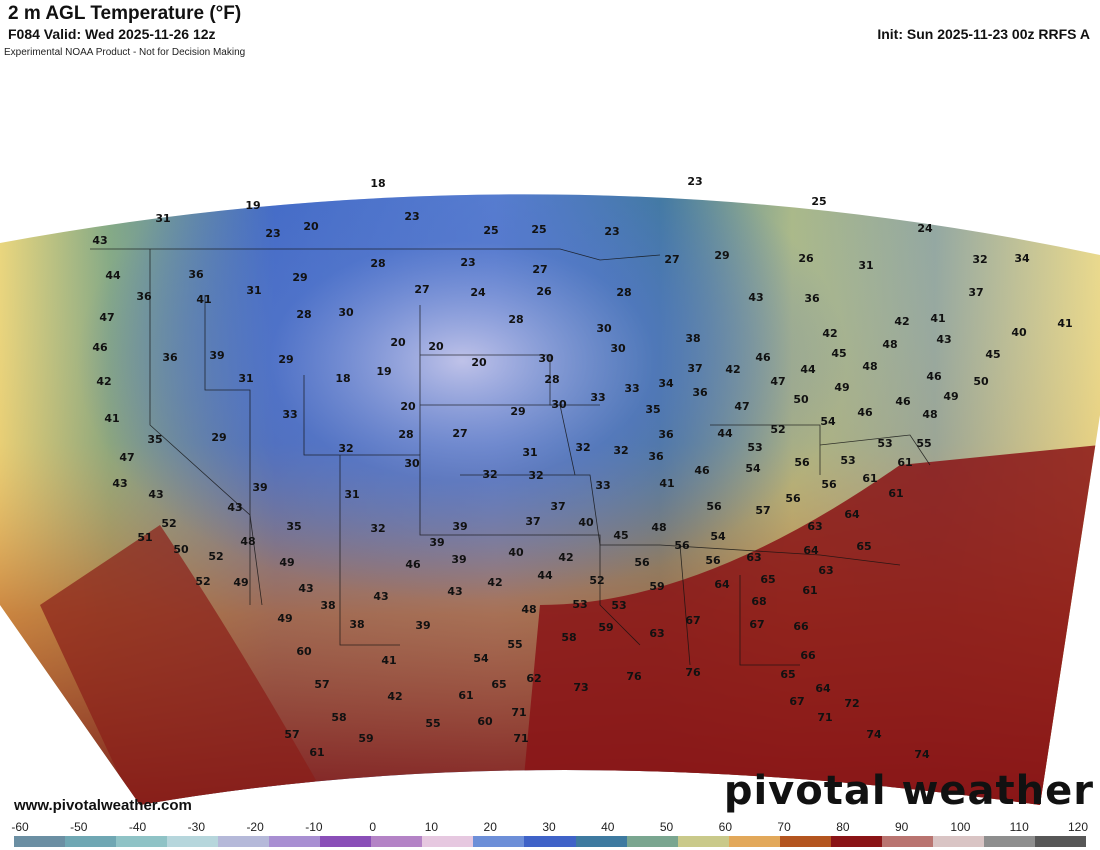  I want to click on temperature-value: 66, so click(808, 655).